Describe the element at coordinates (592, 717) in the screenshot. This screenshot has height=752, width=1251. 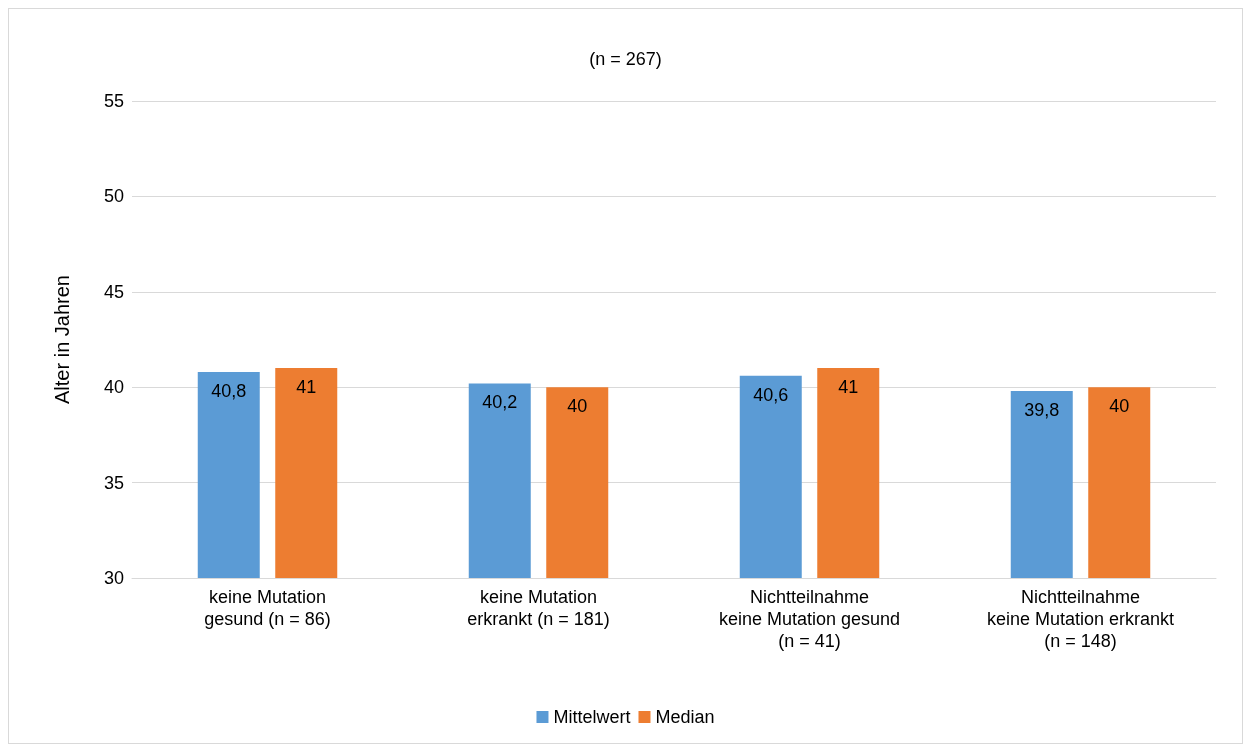
I see `legend-label: Mittelwert` at that location.